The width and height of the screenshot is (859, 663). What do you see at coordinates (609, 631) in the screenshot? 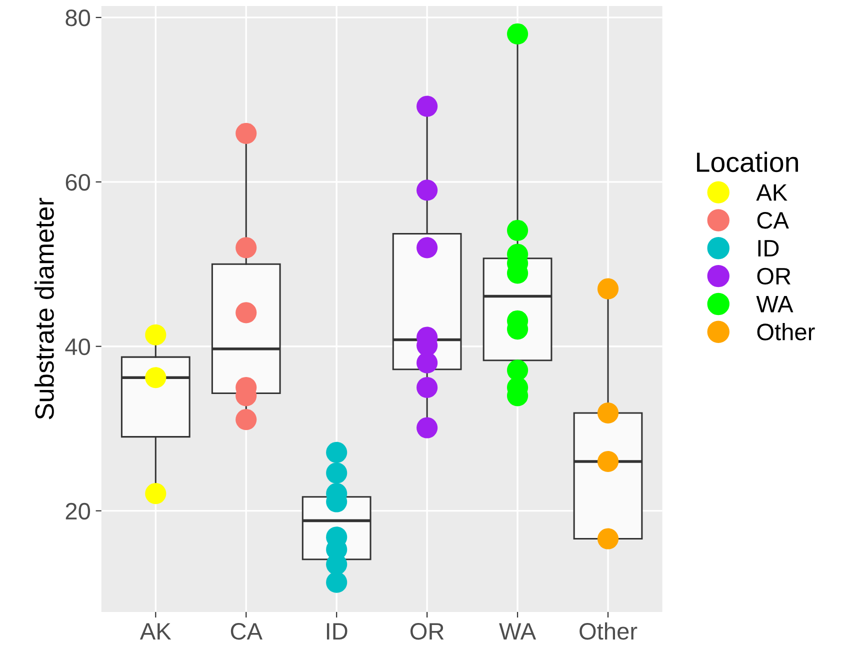
I see `x-tick-label: Other` at bounding box center [609, 631].